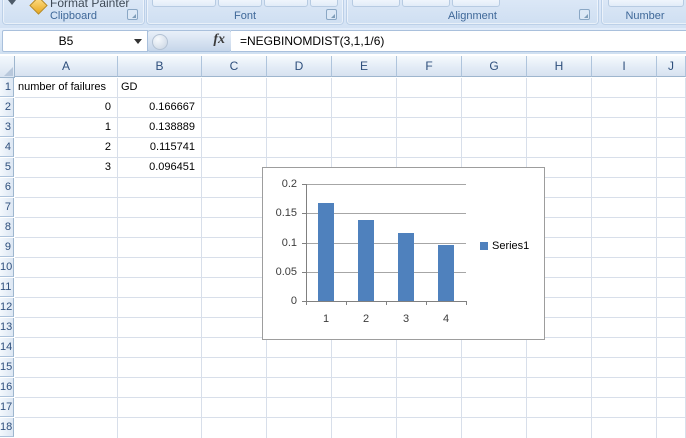 This screenshot has width=686, height=438. Describe the element at coordinates (7, 127) in the screenshot. I see `row-header-3: 3` at that location.